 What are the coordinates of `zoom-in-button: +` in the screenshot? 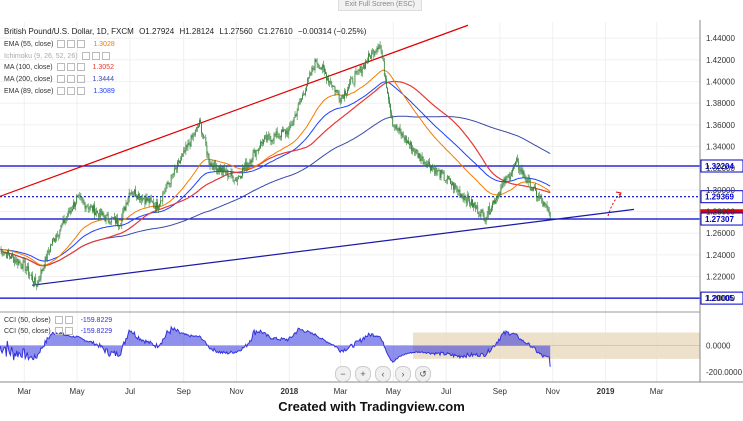 It's located at (363, 374).